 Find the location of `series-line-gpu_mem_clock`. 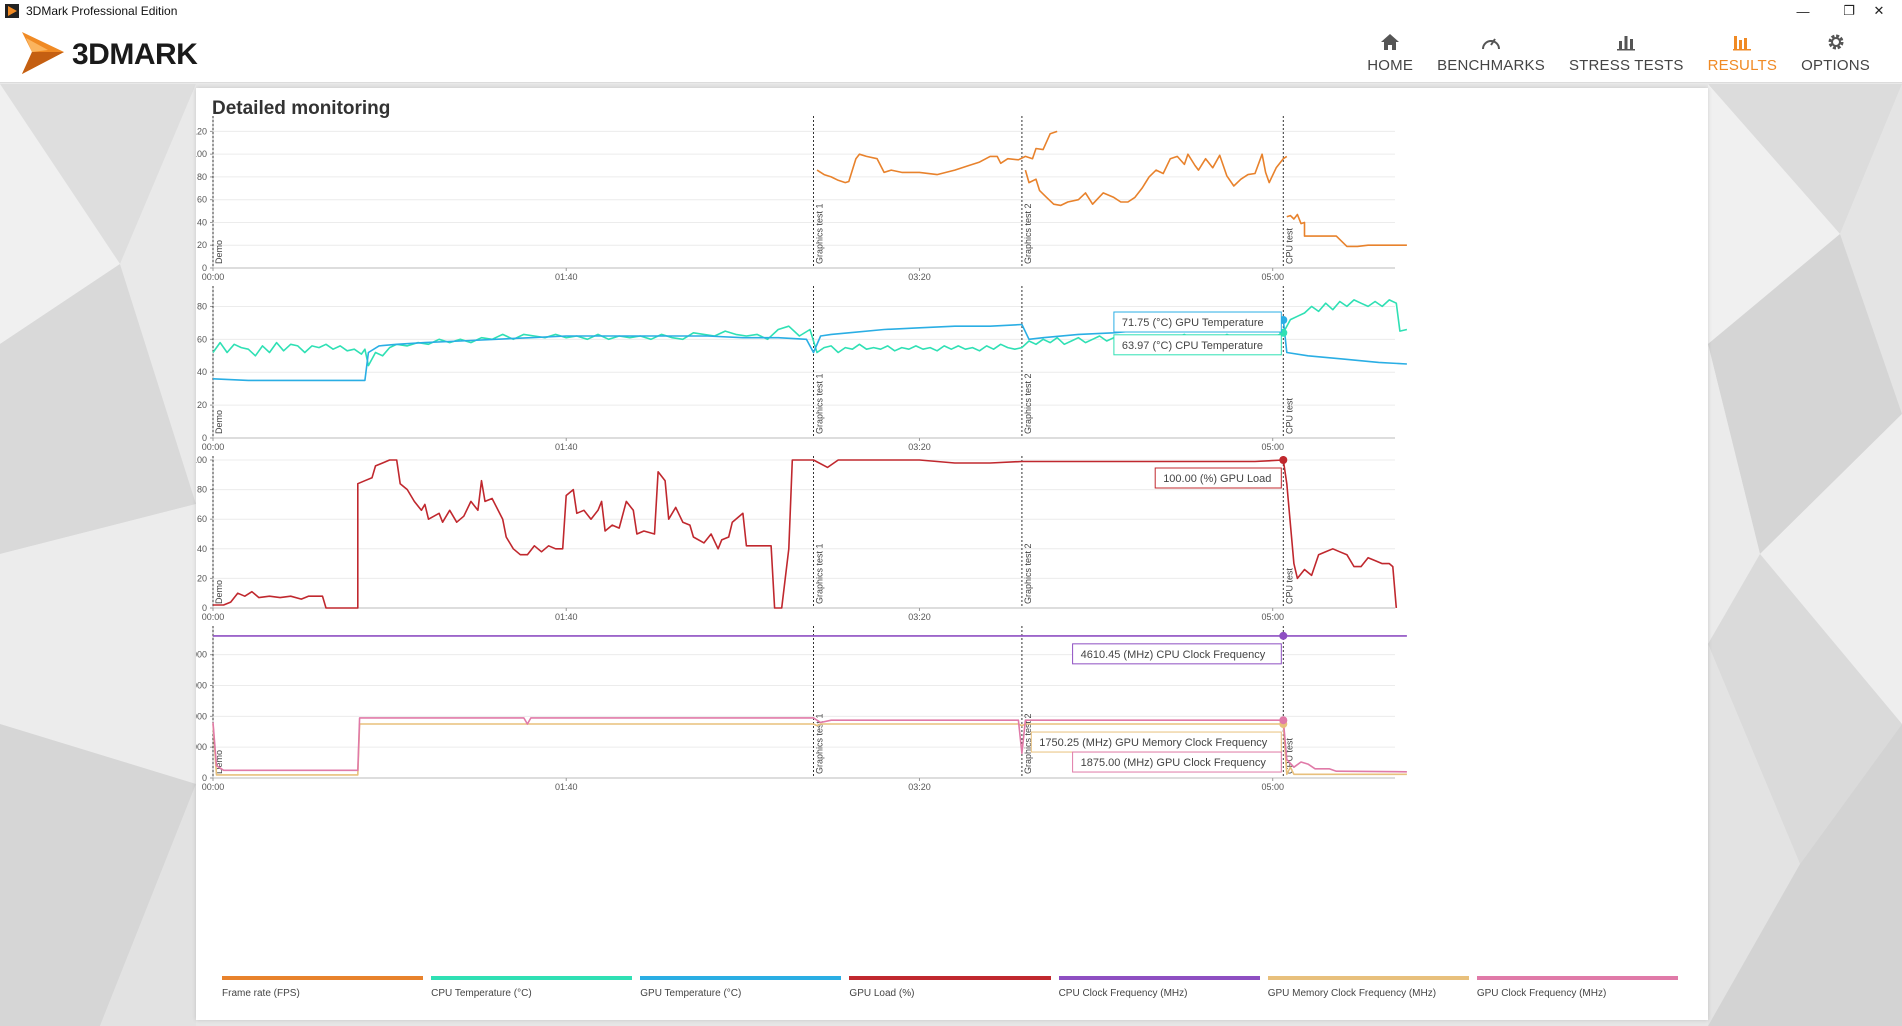

series-line-gpu_mem_clock is located at coordinates (809, 749).